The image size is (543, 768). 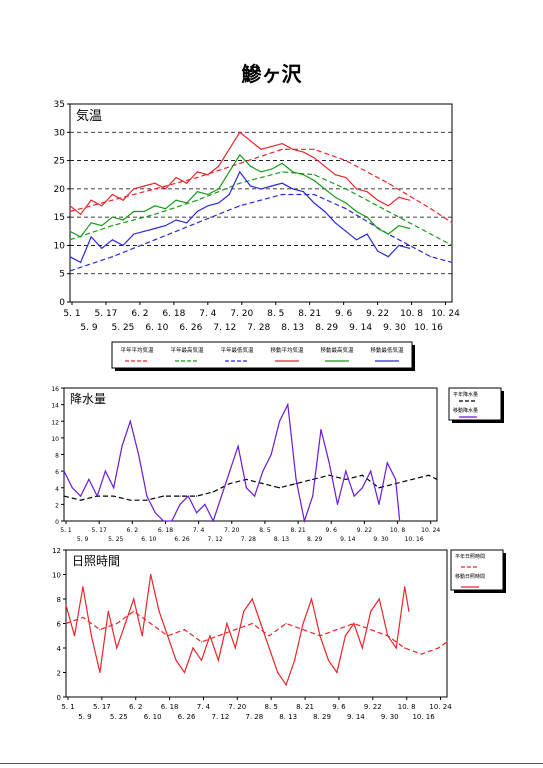 I want to click on series-line-normal_precip, so click(x=250, y=487).